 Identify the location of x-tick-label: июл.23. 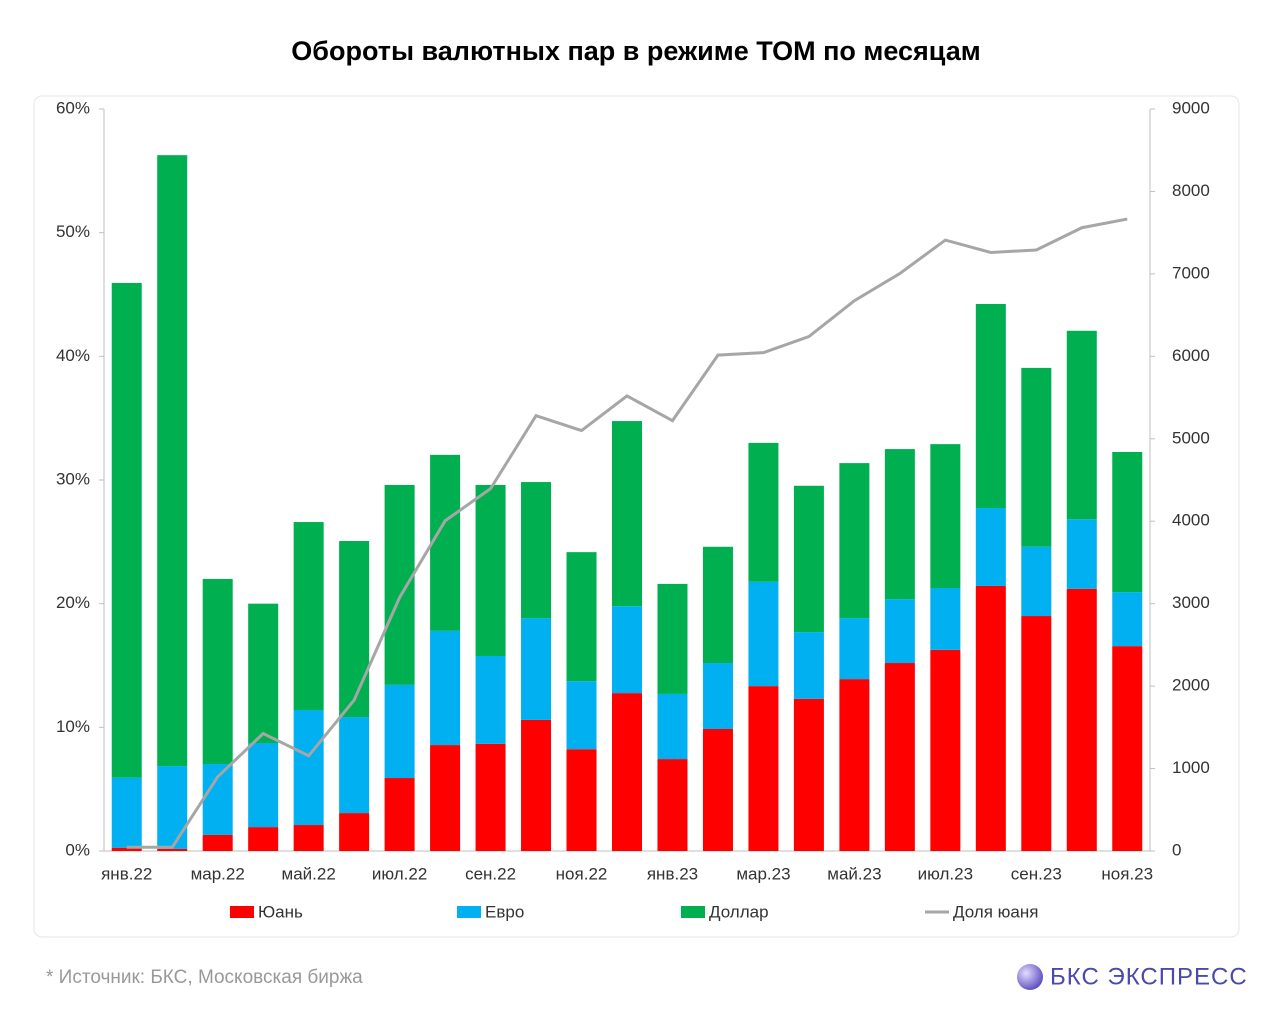
(945, 873).